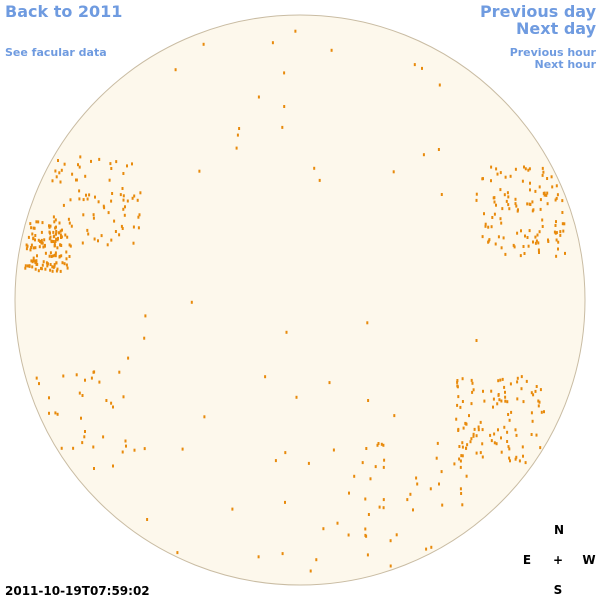  Describe the element at coordinates (538, 11) in the screenshot. I see `previous-day-link: Previous day` at that location.